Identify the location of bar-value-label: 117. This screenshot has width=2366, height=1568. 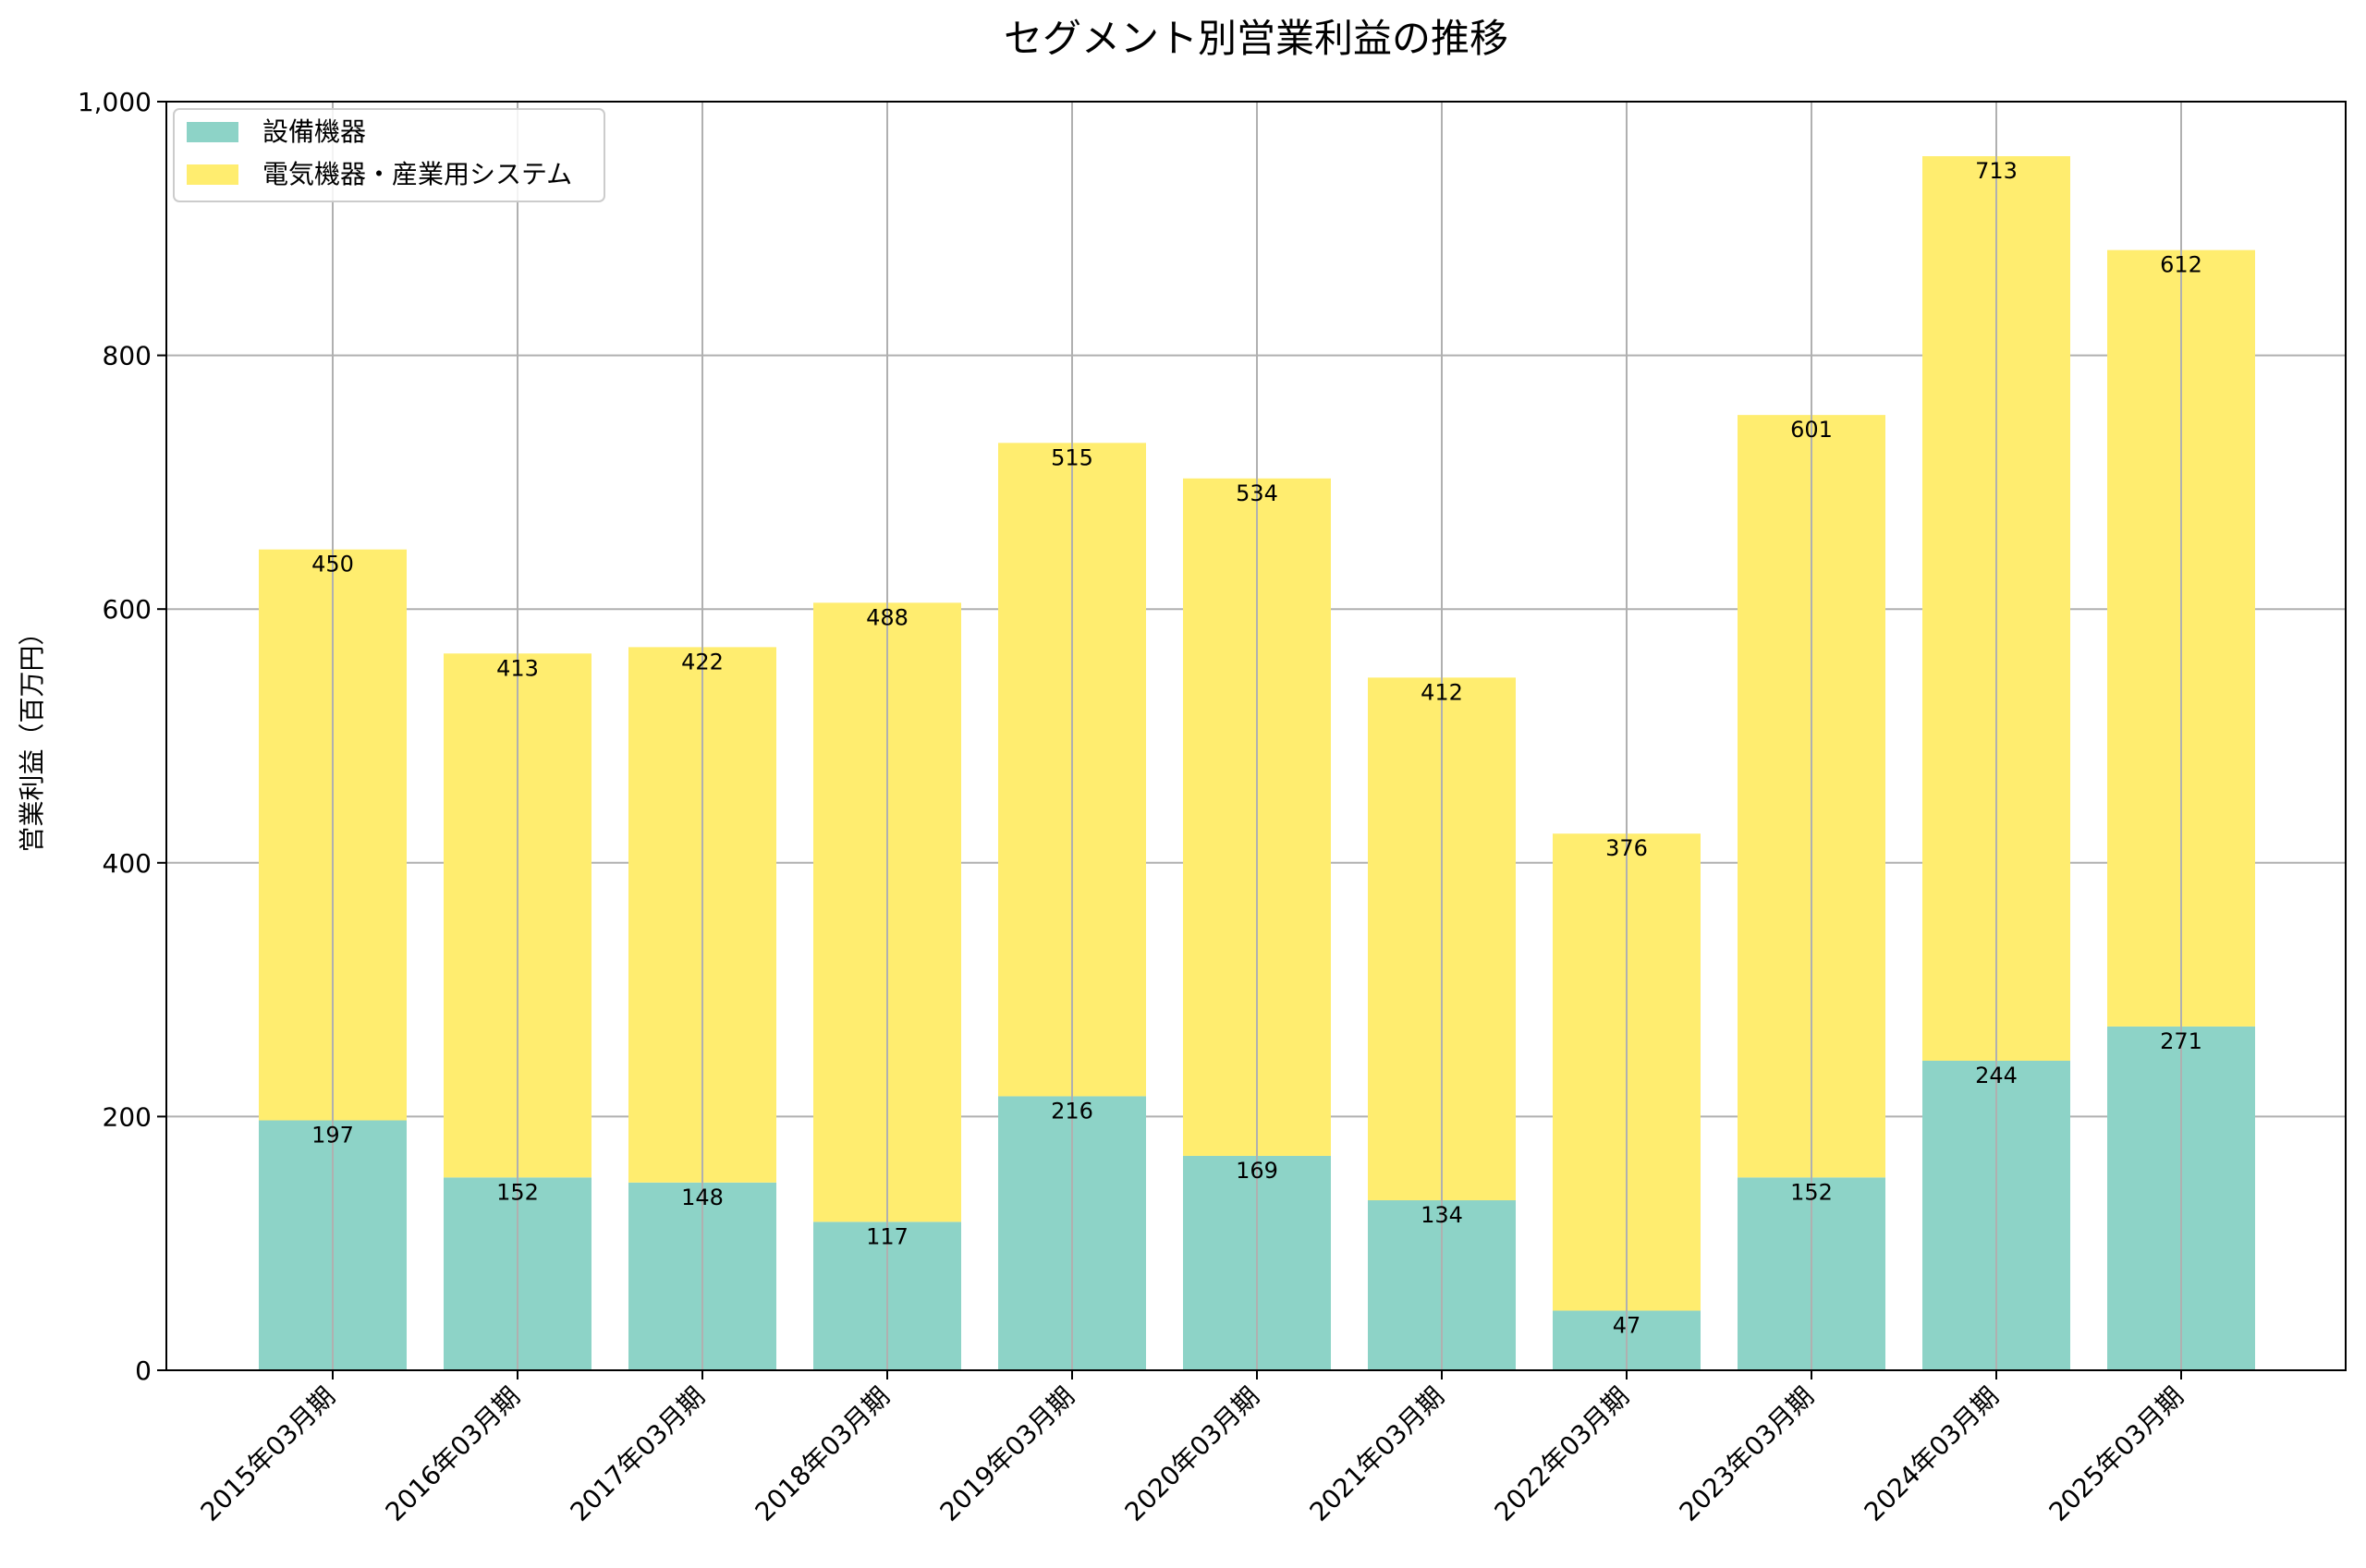
(887, 1236).